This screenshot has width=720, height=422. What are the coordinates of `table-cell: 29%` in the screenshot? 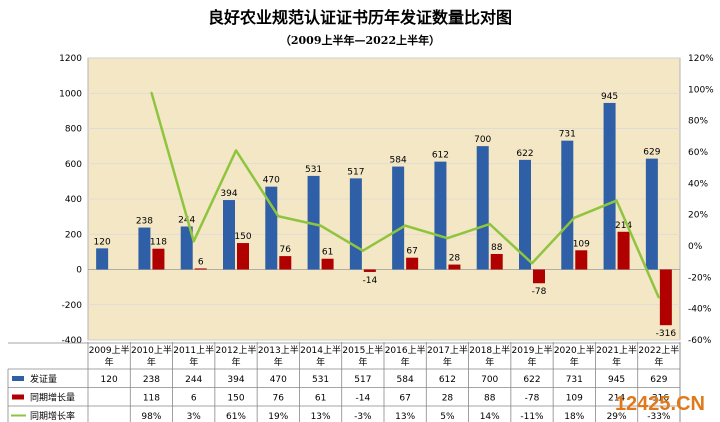 It's located at (617, 417).